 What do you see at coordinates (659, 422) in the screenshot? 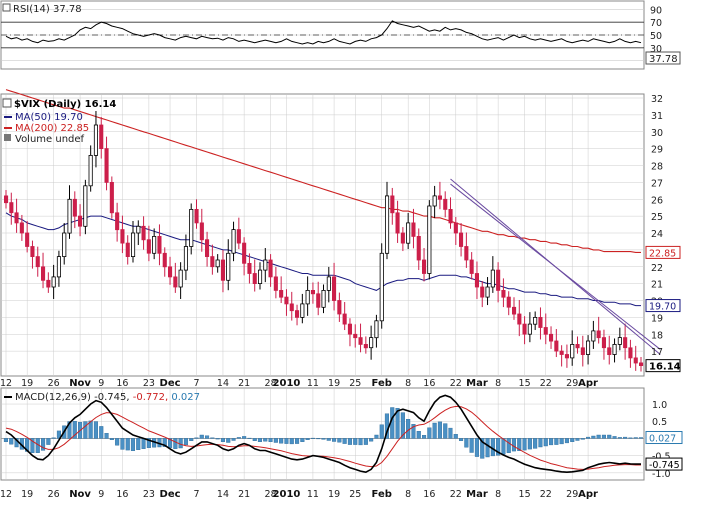
I see `macd-tick-label: 0.5` at bounding box center [659, 422].